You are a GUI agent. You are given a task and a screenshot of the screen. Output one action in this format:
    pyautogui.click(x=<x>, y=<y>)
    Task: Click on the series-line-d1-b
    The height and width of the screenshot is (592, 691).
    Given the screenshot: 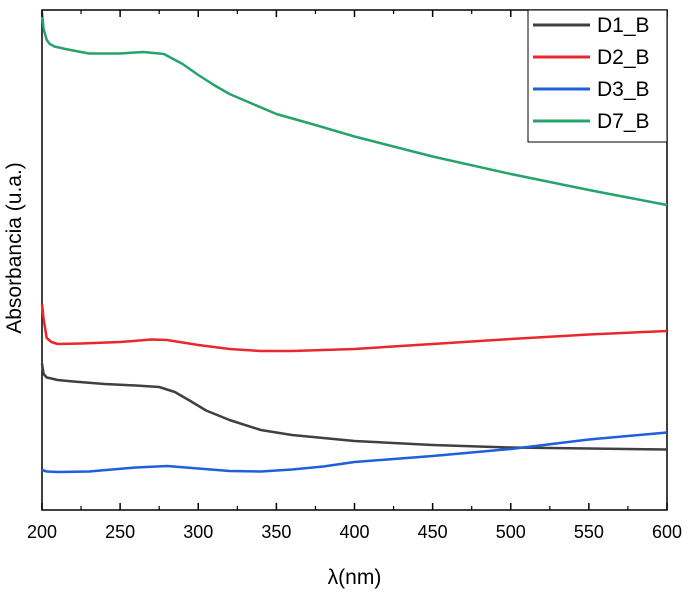 What is the action you would take?
    pyautogui.click(x=354, y=407)
    